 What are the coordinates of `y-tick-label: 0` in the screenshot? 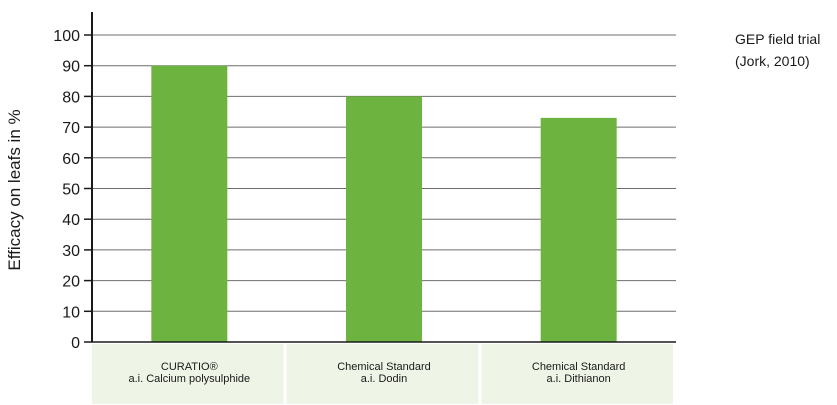 It's located at (75, 343).